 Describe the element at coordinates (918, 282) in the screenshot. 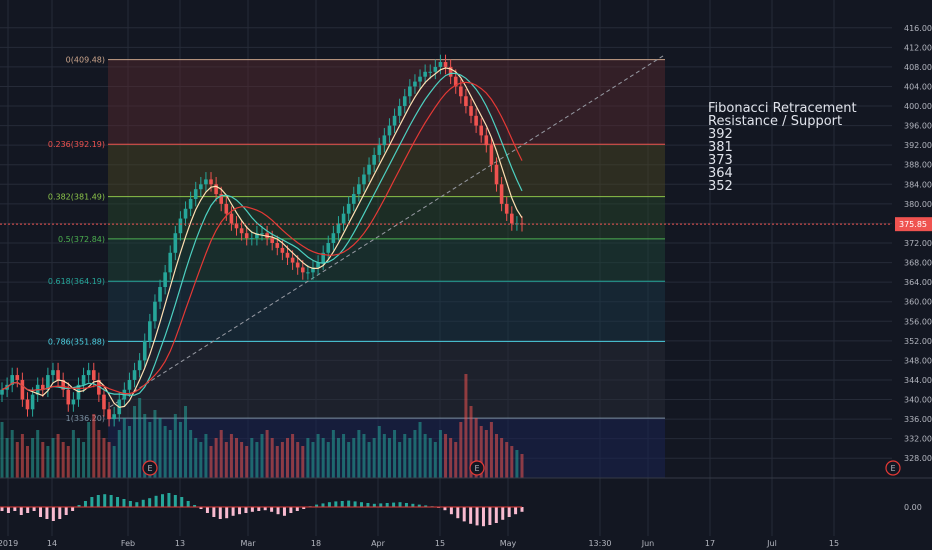

I see `price-tick-label: 364.00` at that location.